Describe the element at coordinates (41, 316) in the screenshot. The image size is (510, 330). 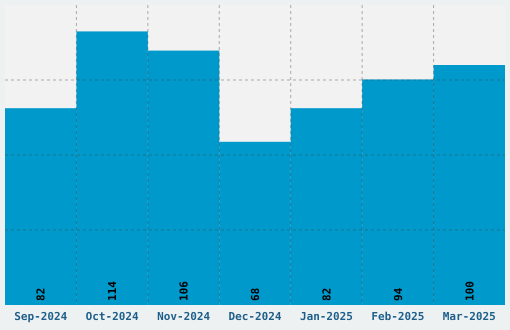
I see `x-tick-label: Sep-2024` at that location.